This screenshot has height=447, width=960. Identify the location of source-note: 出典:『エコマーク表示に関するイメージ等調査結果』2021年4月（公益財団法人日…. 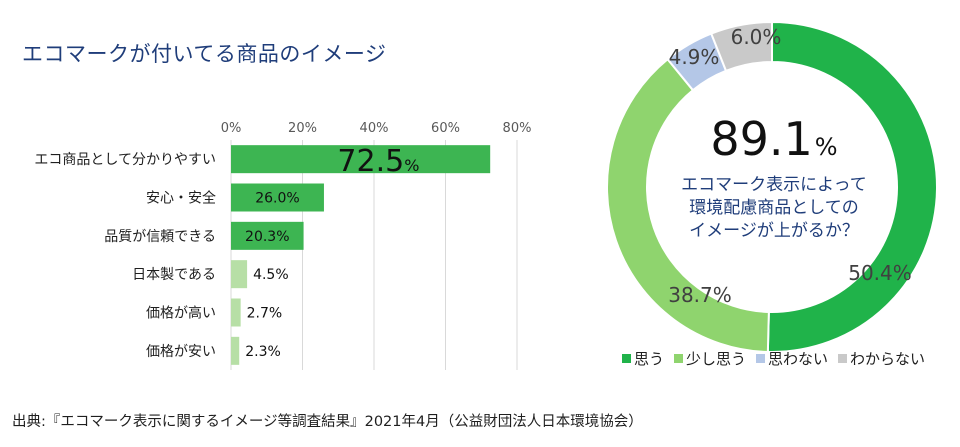
(327, 422).